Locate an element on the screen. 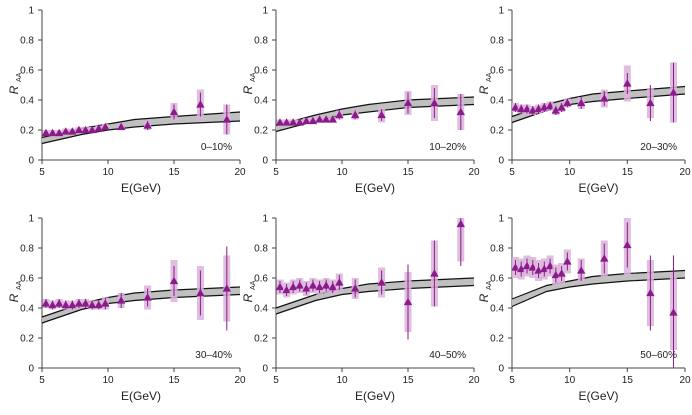 The image size is (692, 415). y-tick-label: 1 is located at coordinates (265, 219).